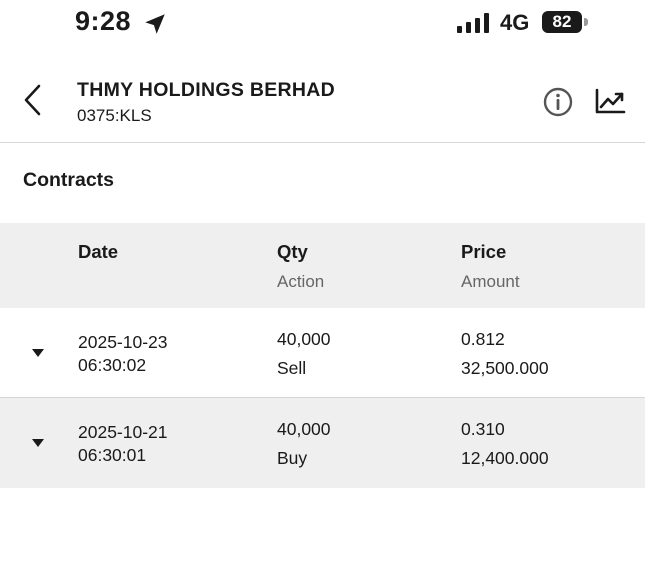 The width and height of the screenshot is (645, 571). Describe the element at coordinates (301, 281) in the screenshot. I see `column-header-action: Action` at that location.